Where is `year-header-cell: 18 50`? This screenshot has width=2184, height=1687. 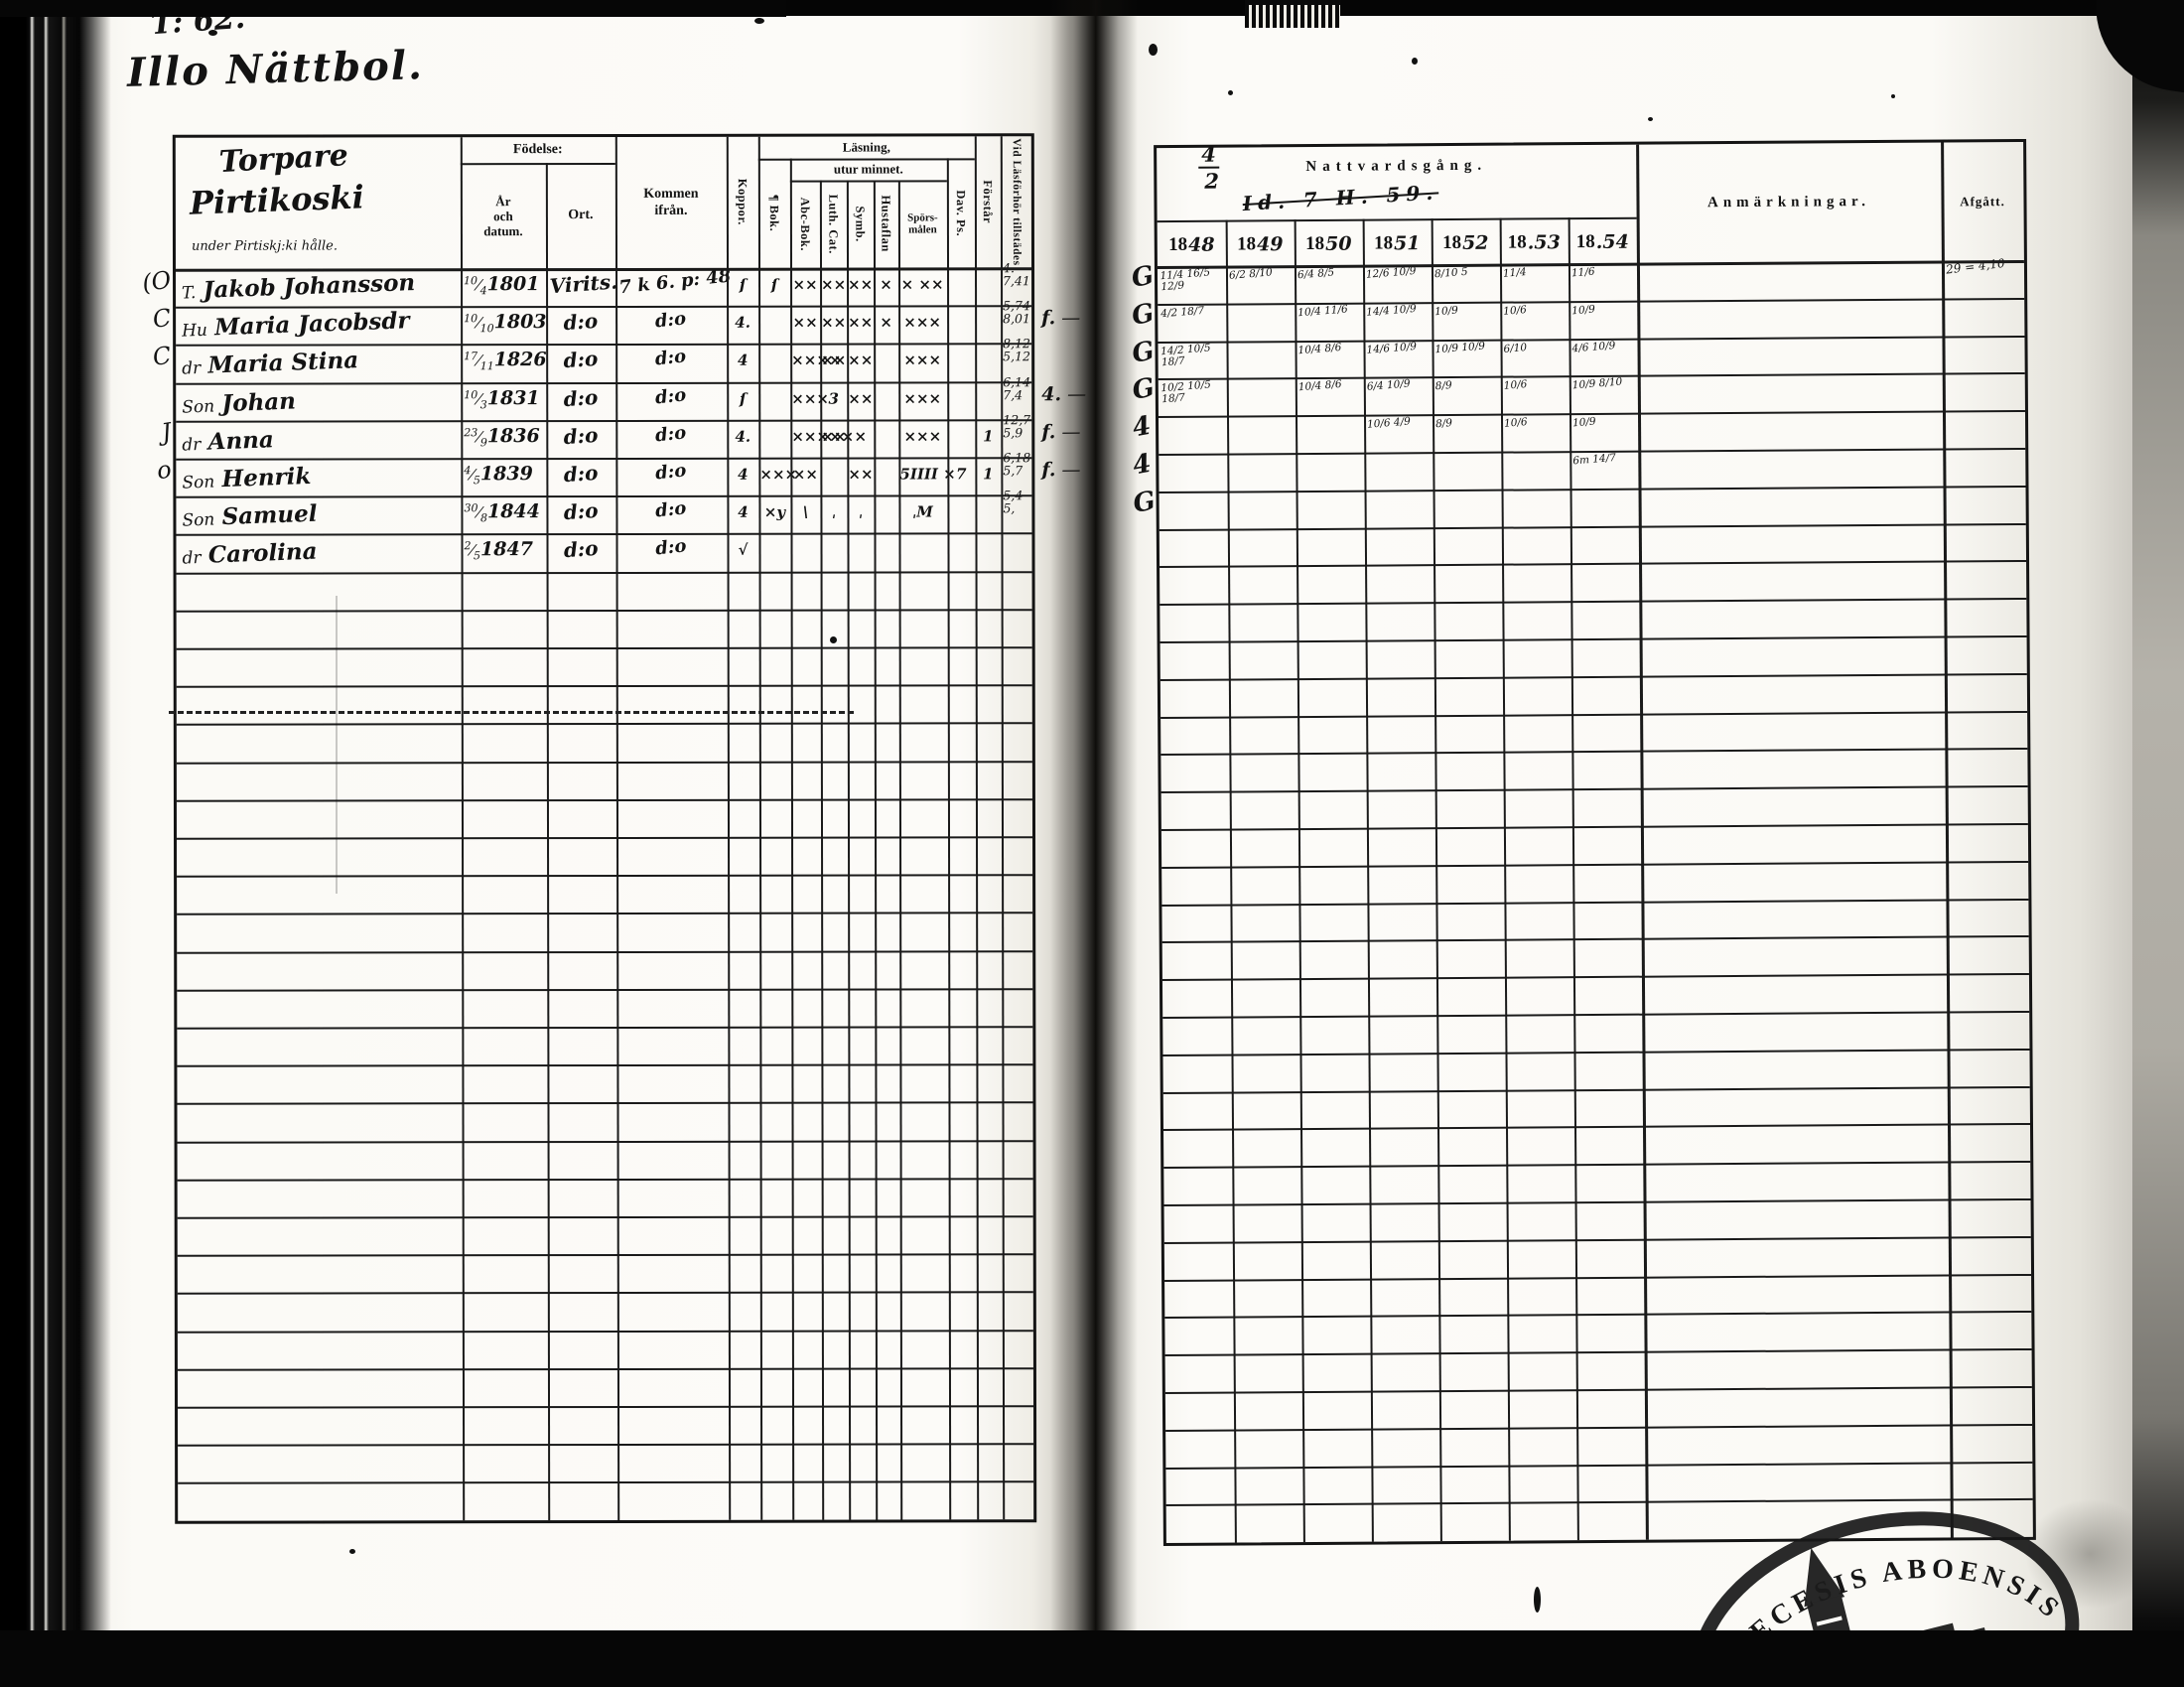 year-header-cell: 18 50 is located at coordinates (1328, 243).